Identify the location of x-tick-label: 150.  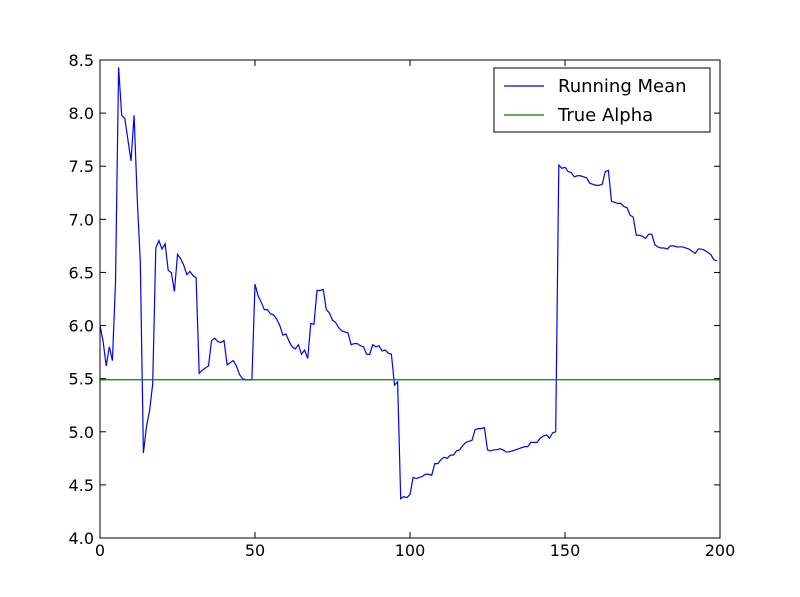
(565, 550).